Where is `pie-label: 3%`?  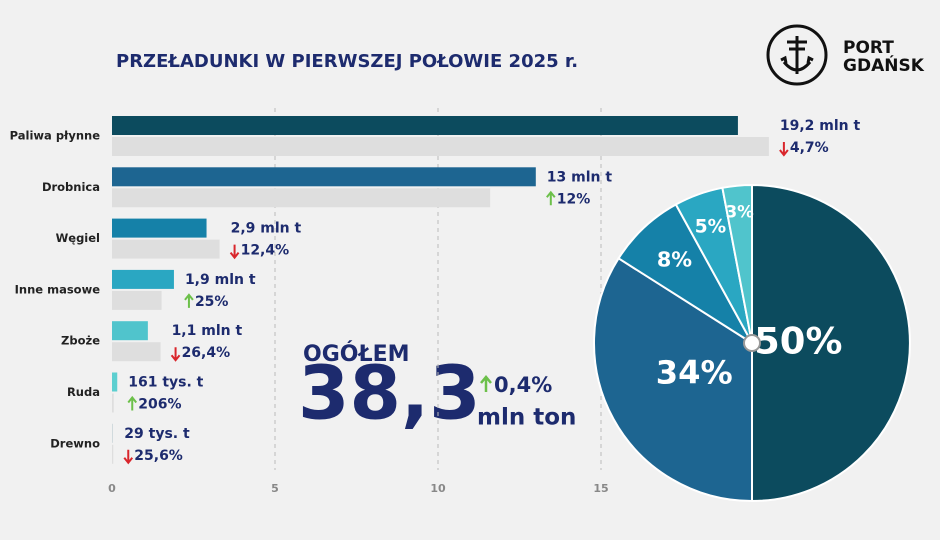 pie-label: 3% is located at coordinates (740, 211).